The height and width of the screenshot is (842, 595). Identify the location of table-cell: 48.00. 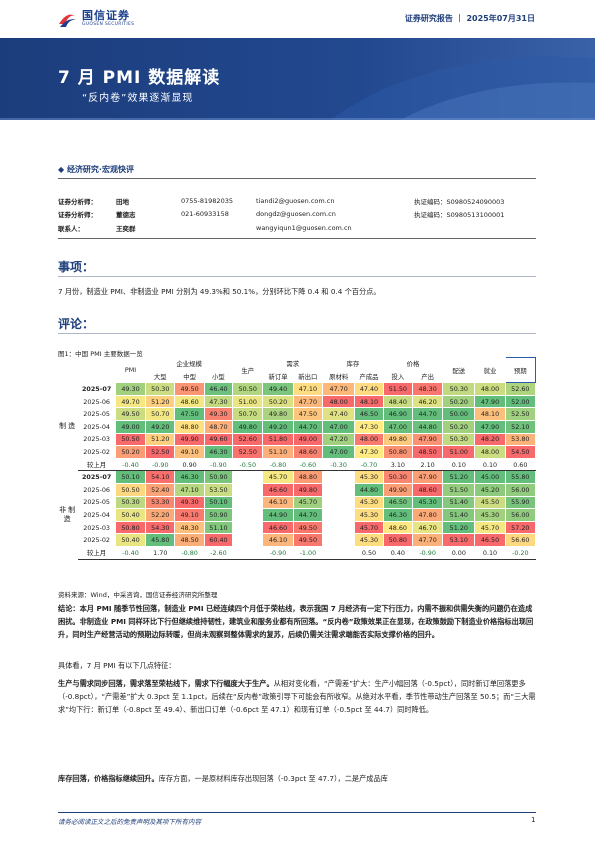
(490, 389).